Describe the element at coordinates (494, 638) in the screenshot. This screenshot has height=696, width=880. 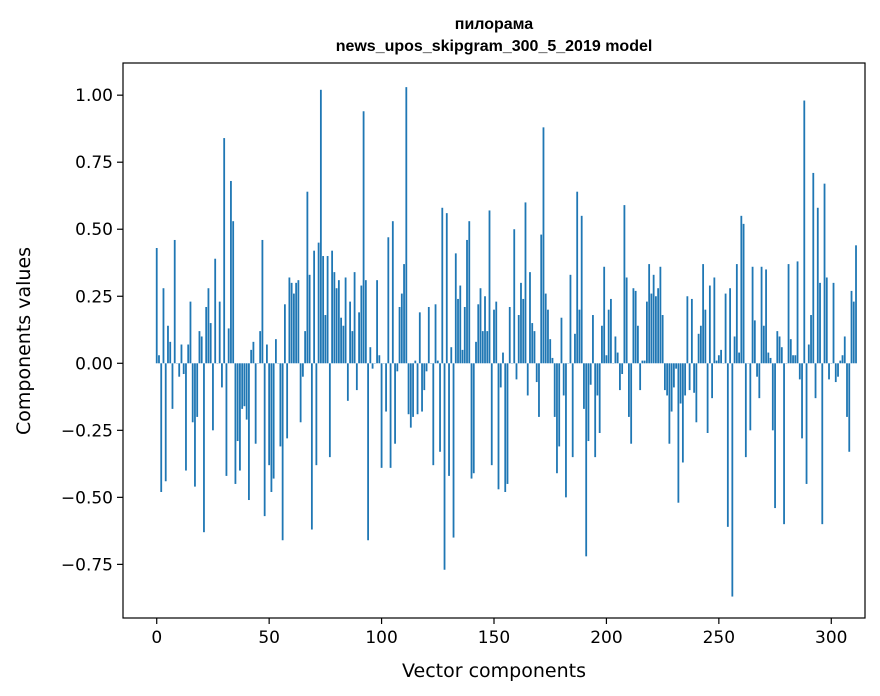
I see `x-tick-label: 150` at that location.